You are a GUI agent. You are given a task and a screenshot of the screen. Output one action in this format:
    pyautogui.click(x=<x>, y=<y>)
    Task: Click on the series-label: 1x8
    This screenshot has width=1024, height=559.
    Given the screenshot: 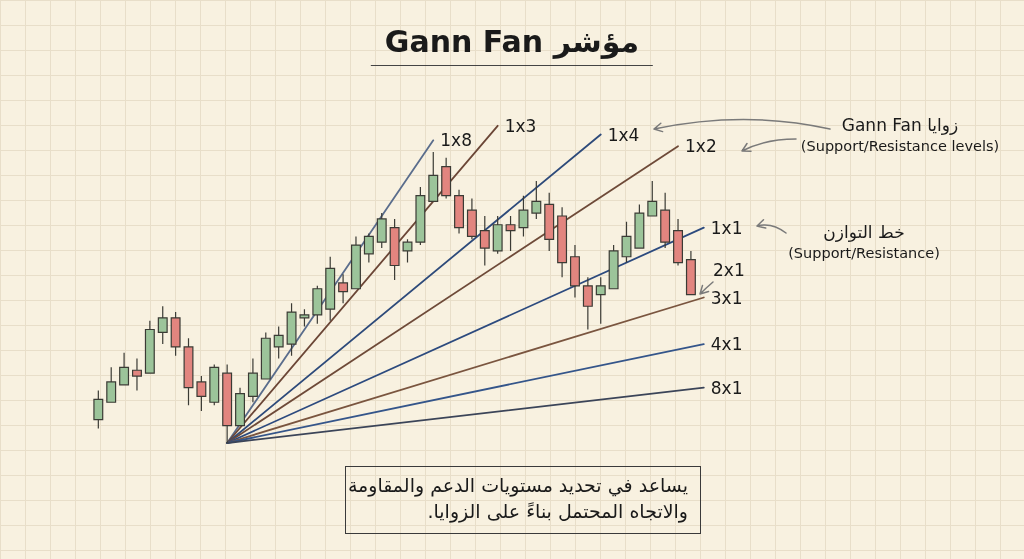 What is the action you would take?
    pyautogui.click(x=456, y=140)
    